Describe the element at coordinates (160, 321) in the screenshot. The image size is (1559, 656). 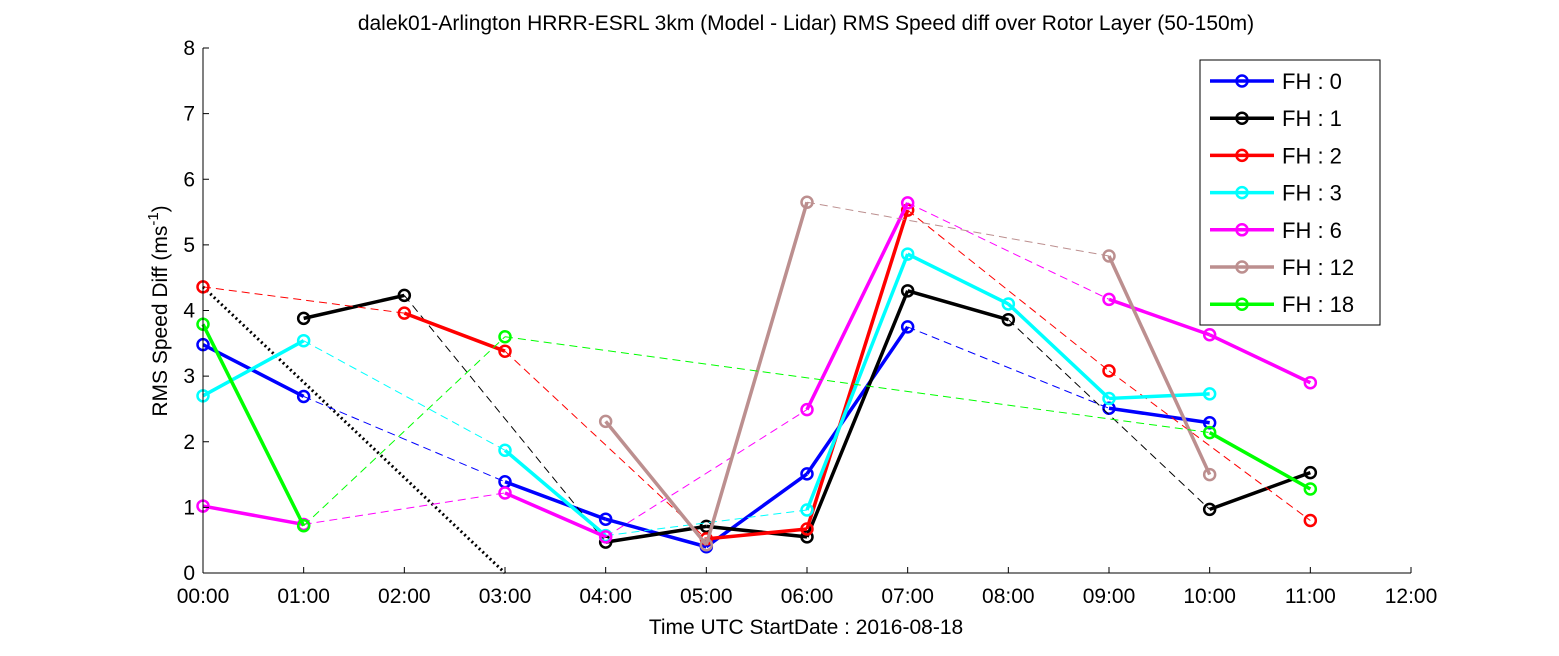
I see `y-axis-label-main: RMS Speed Diff (ms` at that location.